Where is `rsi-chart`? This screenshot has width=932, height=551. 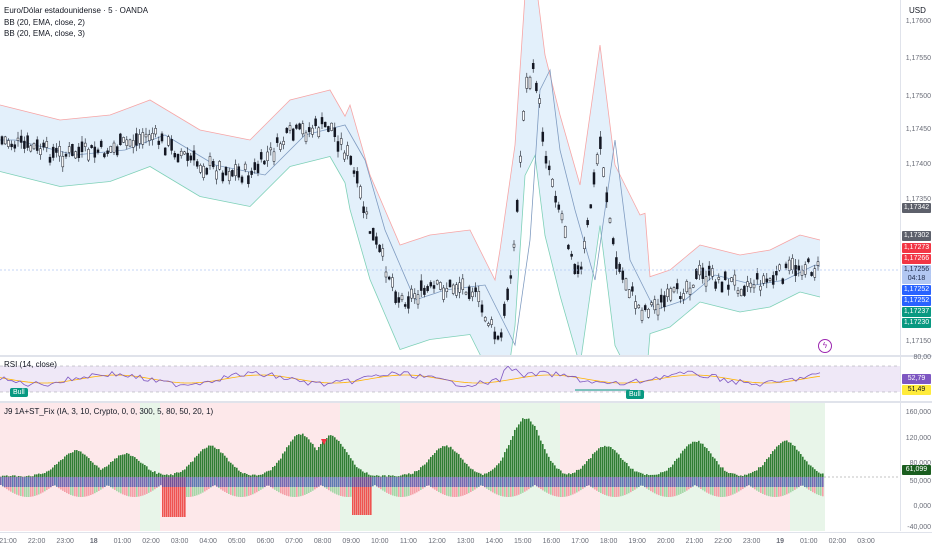 rsi-chart is located at coordinates (450, 379).